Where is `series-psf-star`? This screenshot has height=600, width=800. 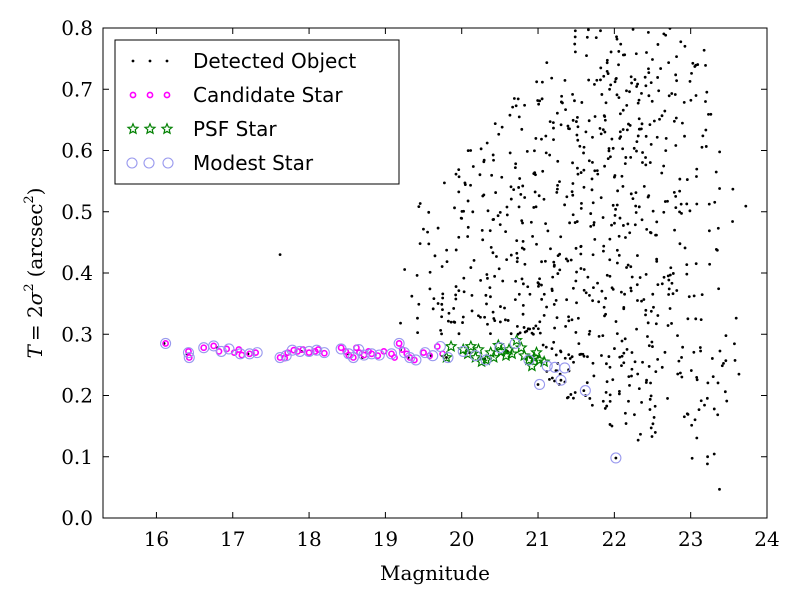
series-psf-star is located at coordinates (495, 352).